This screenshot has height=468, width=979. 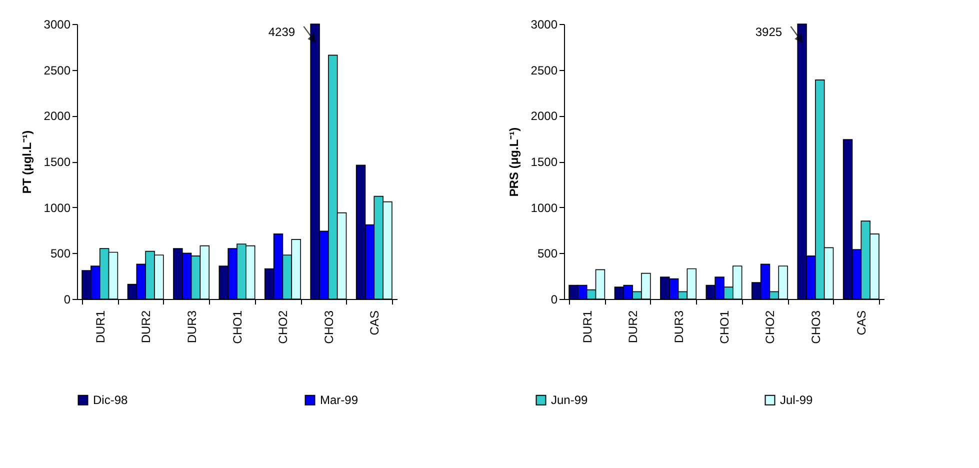 I want to click on legend-label: Jun-99, so click(x=569, y=400).